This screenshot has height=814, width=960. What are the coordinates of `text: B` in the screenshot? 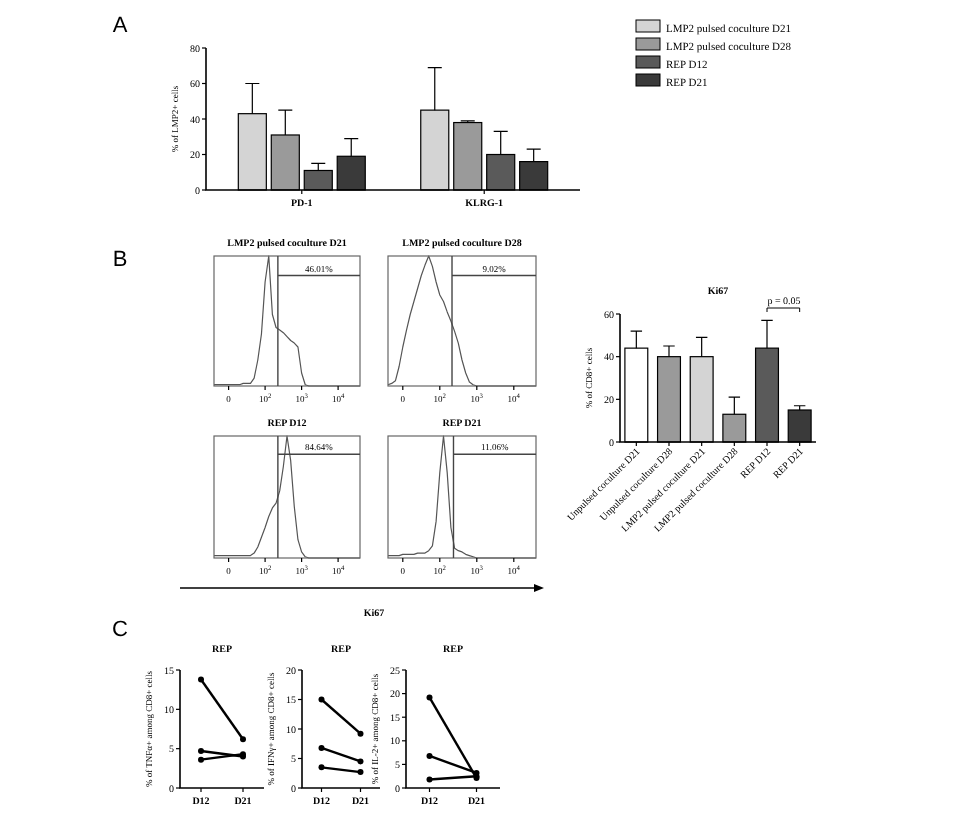 It's located at (120, 260).